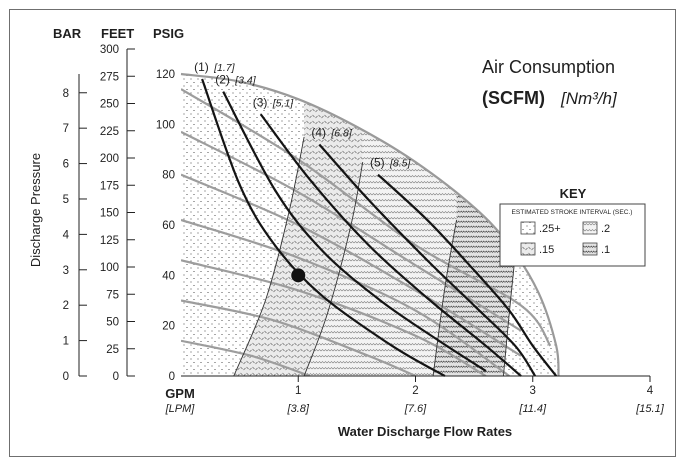 This screenshot has width=685, height=466. Describe the element at coordinates (400, 164) in the screenshot. I see `series-nm3h-label-5: [8.5]` at that location.